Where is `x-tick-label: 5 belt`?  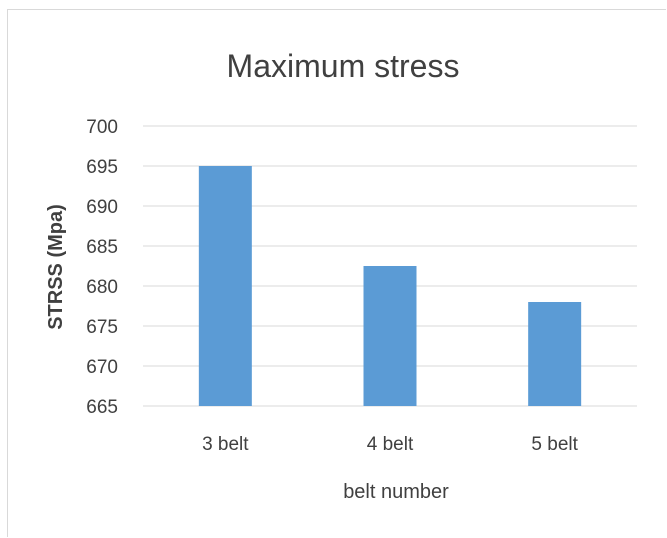
x-tick-label: 5 belt is located at coordinates (554, 444).